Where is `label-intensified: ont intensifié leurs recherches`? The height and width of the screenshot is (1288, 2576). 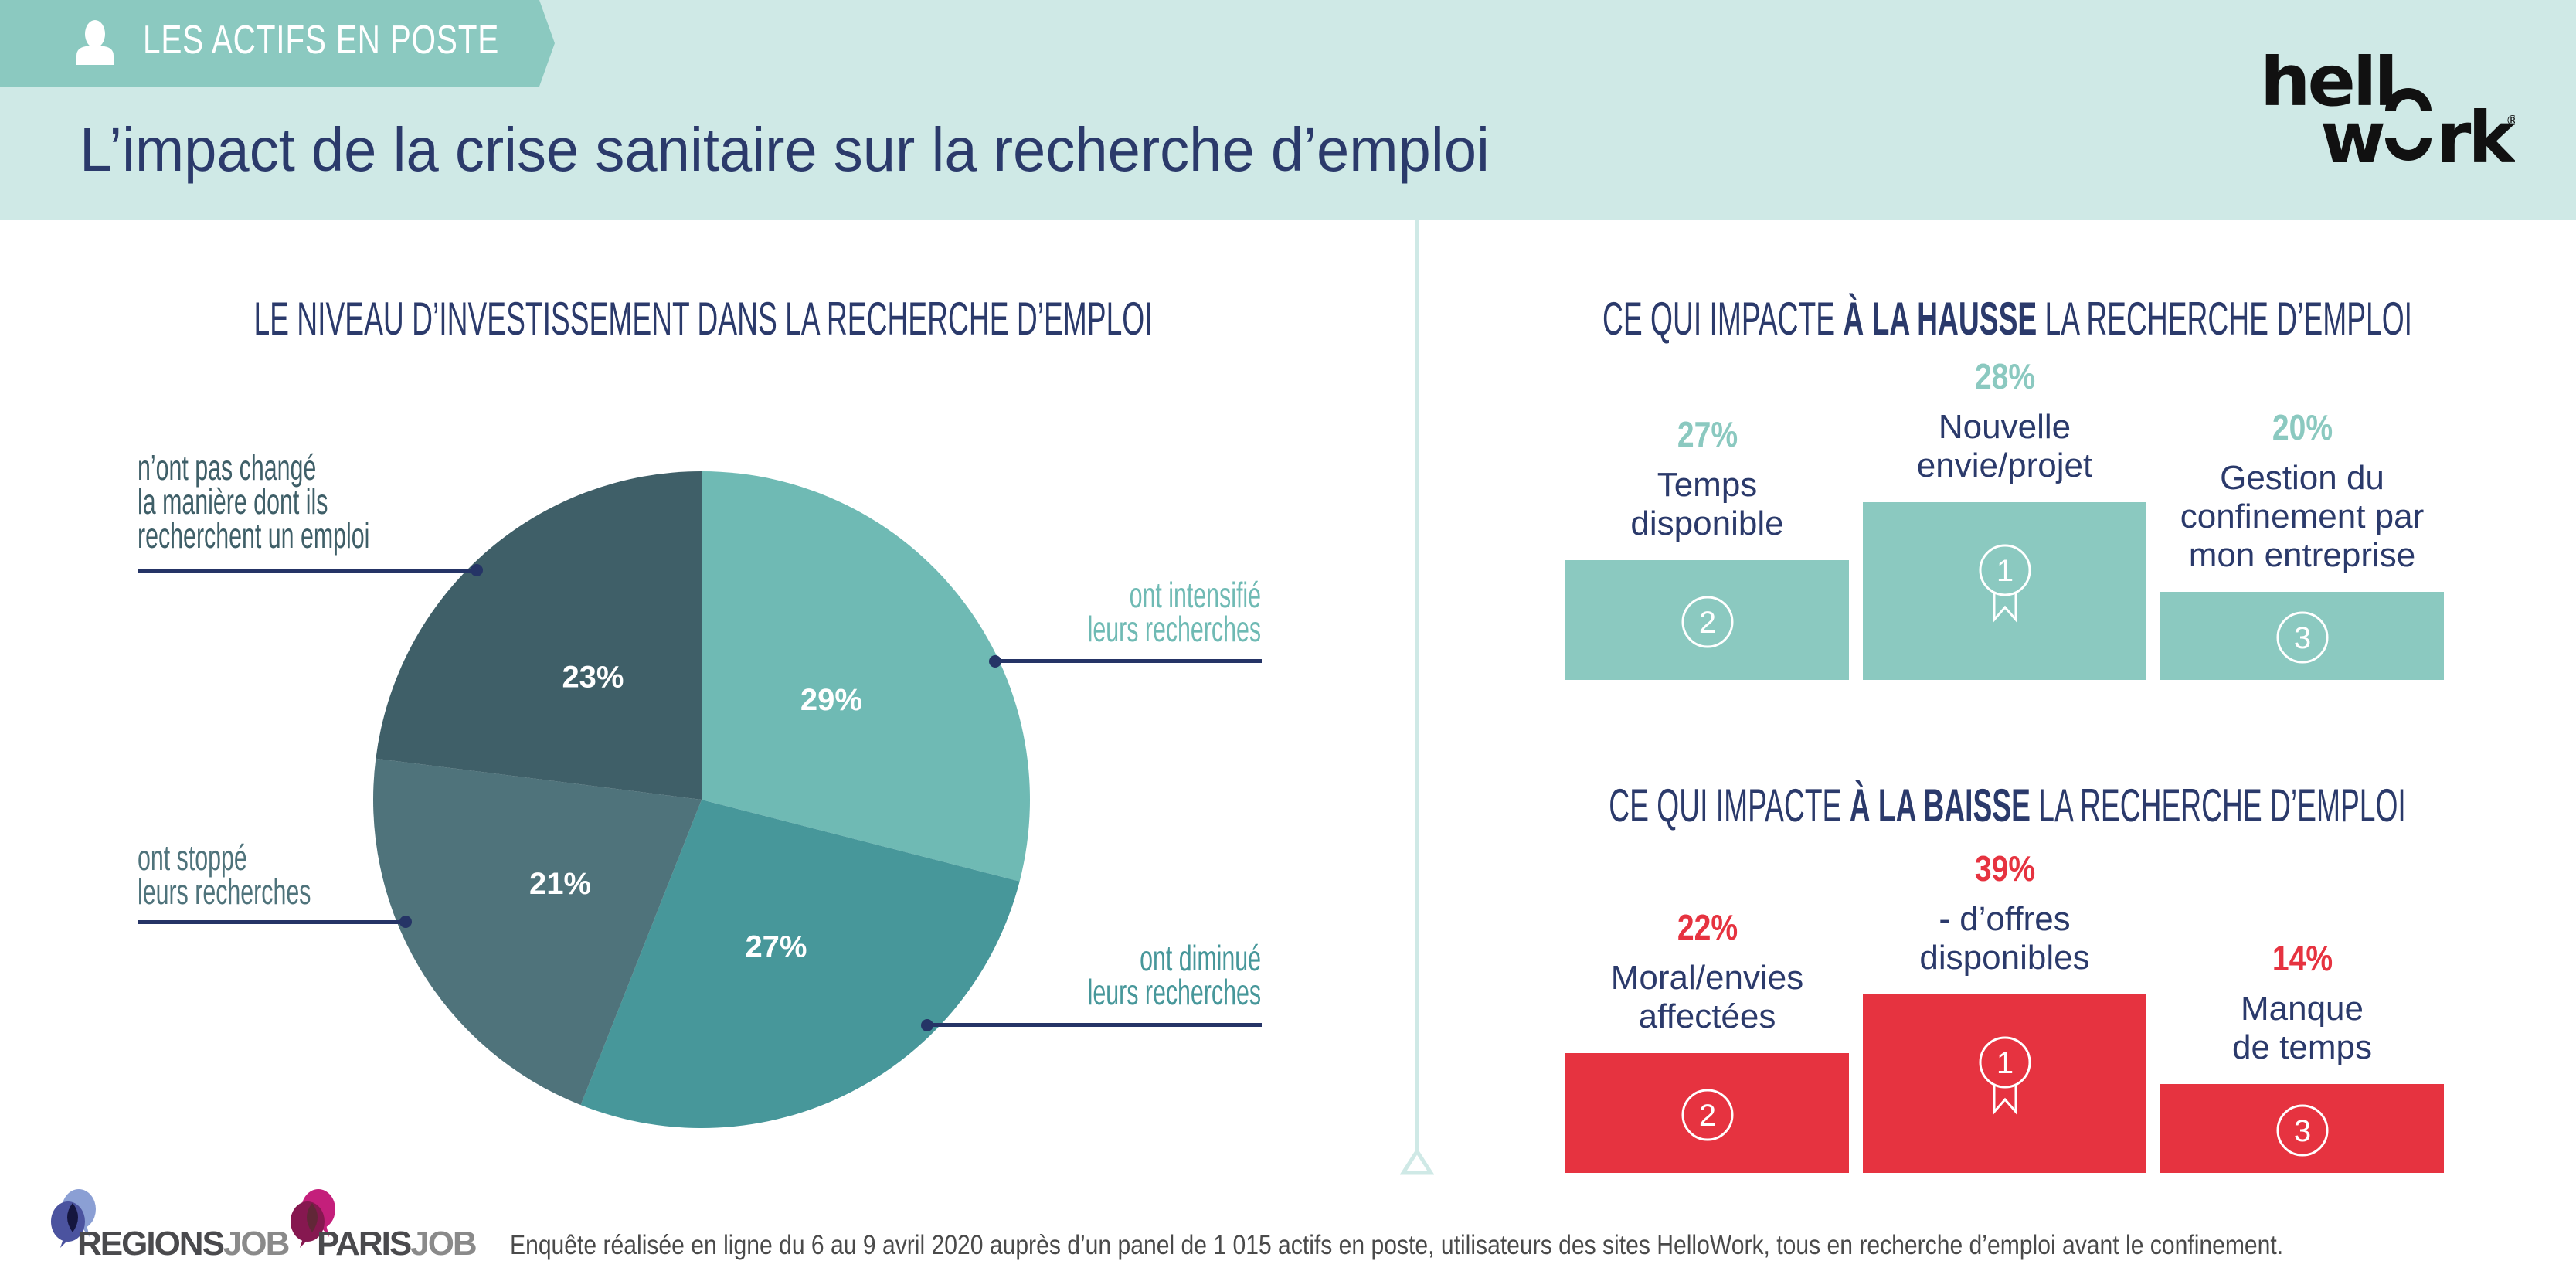 label-intensified: ont intensifié leurs recherches is located at coordinates (1174, 612).